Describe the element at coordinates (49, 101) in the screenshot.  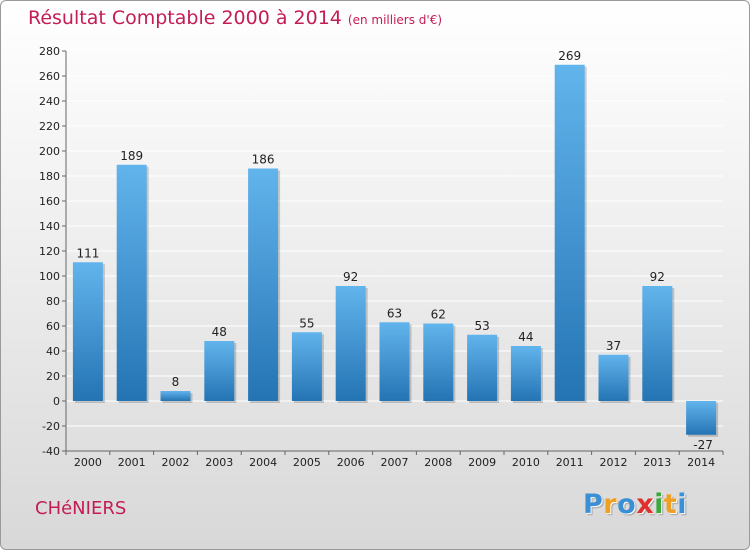
I see `y-tick-label: 240` at that location.